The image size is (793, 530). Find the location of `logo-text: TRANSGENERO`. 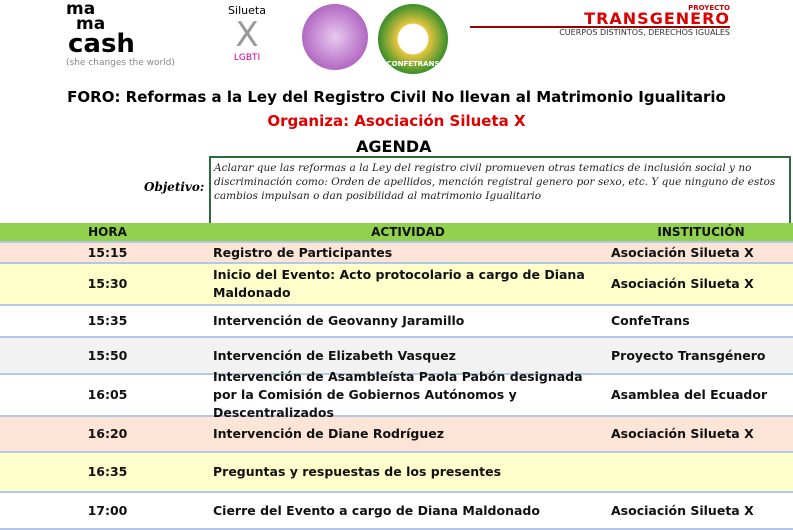

logo-text: TRANSGENERO is located at coordinates (600, 19).